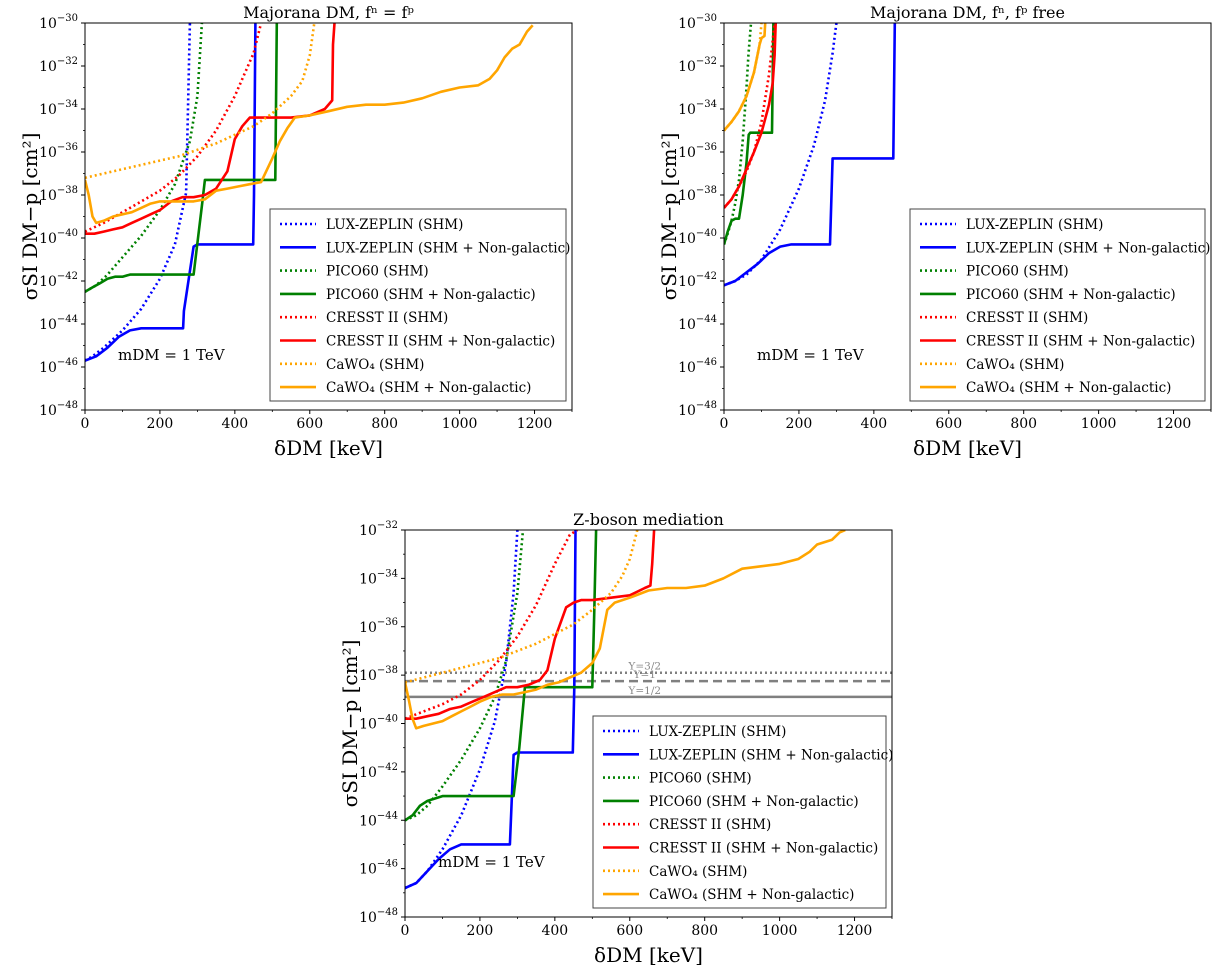 The height and width of the screenshot is (969, 1216). I want to click on legend-label: PICO60 (SHM + Non-galactic), so click(754, 802).